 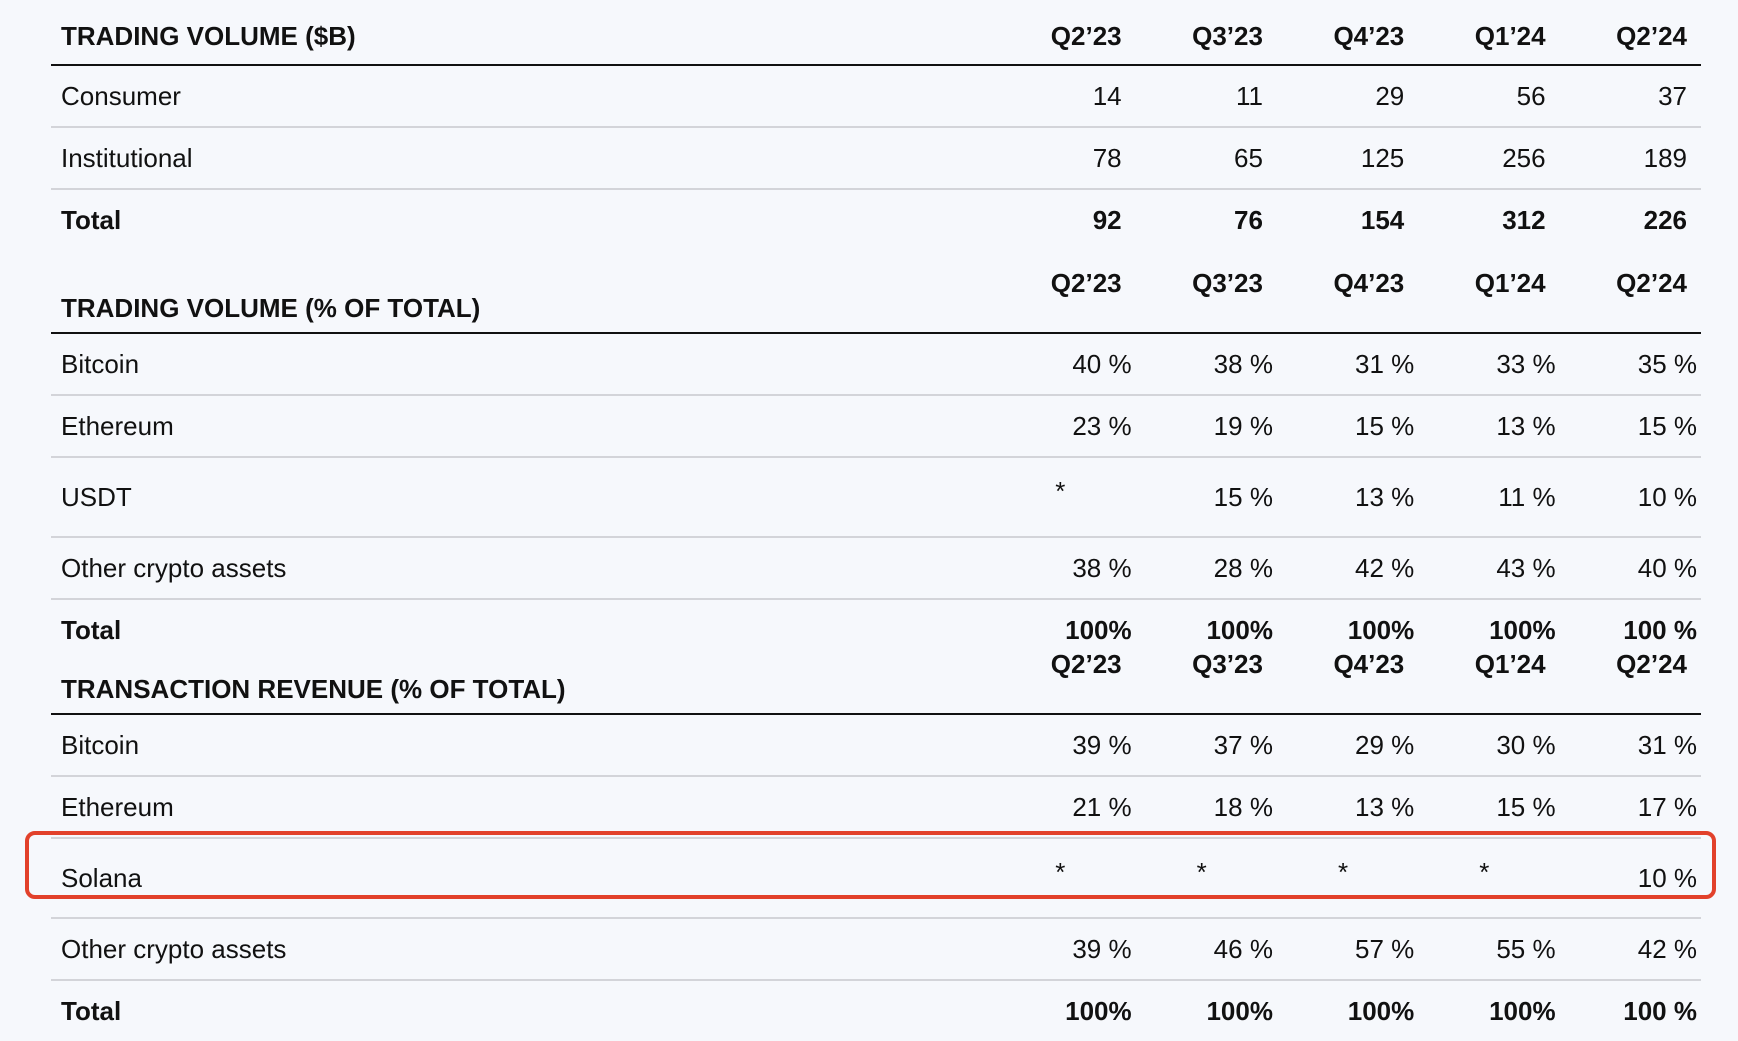 What do you see at coordinates (1206, 426) in the screenshot?
I see `table-cell: 19 %` at bounding box center [1206, 426].